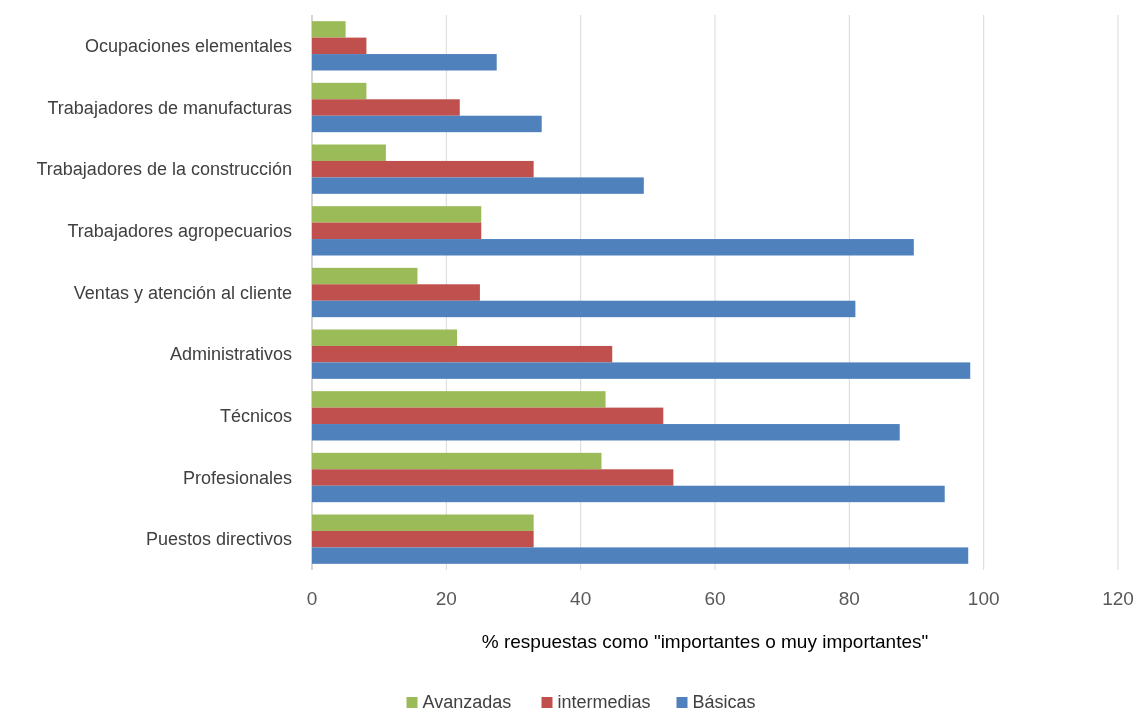 Image resolution: width=1138 pixels, height=720 pixels. Describe the element at coordinates (1118, 598) in the screenshot. I see `x-tick-label: 120` at that location.